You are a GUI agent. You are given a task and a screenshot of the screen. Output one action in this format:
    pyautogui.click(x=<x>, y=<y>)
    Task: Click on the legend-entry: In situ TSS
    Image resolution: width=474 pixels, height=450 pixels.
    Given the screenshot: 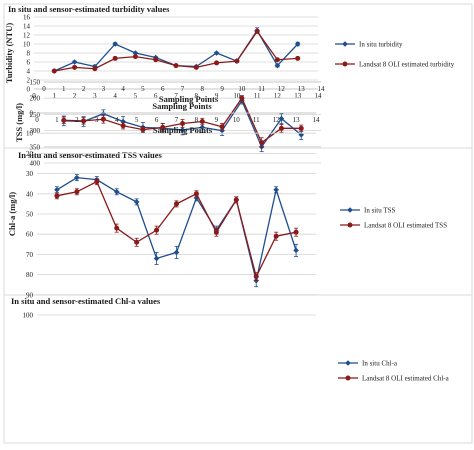 What is the action you would take?
    pyautogui.click(x=367, y=211)
    